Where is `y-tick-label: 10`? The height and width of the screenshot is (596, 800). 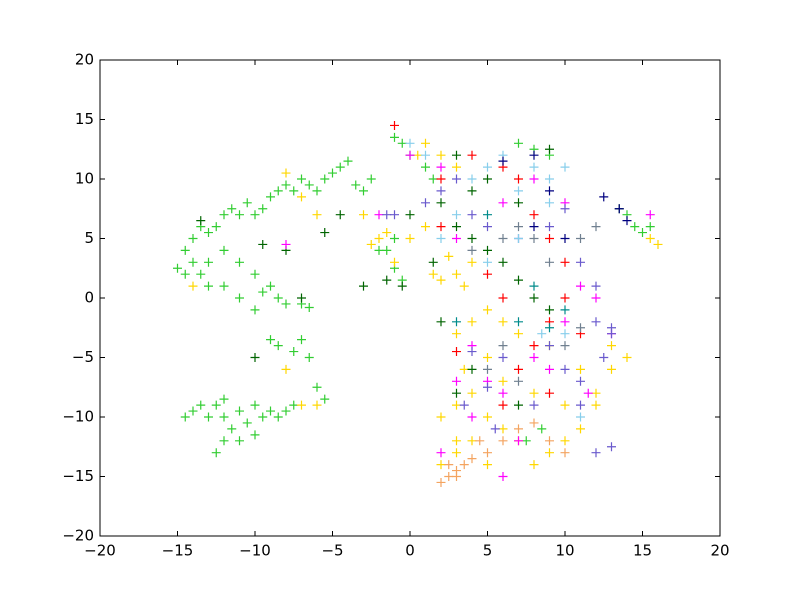
y-tick-label: 10 is located at coordinates (84, 179).